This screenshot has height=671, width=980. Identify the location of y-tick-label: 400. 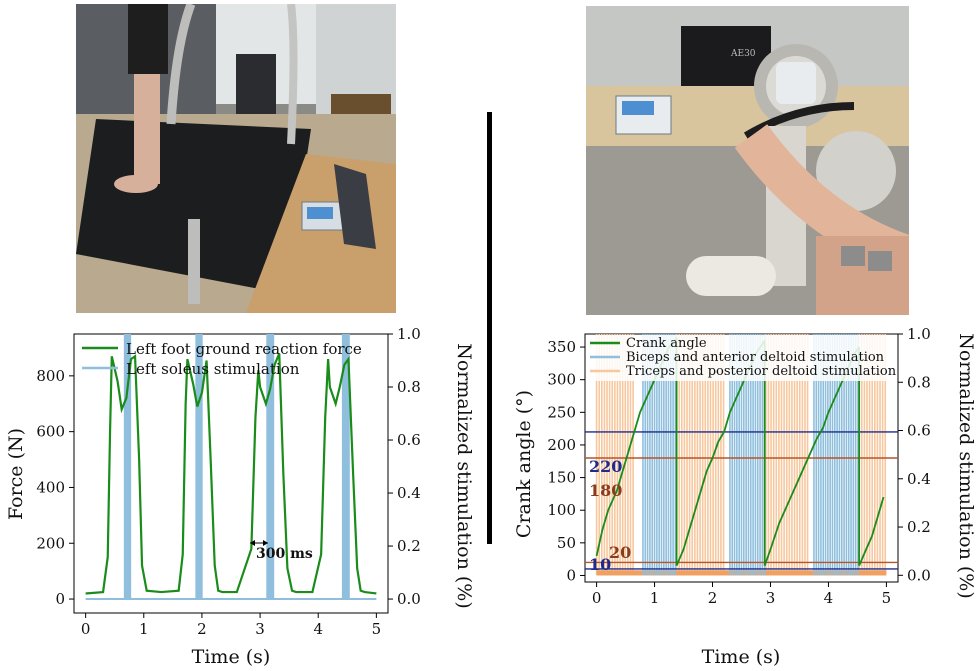
(50, 487).